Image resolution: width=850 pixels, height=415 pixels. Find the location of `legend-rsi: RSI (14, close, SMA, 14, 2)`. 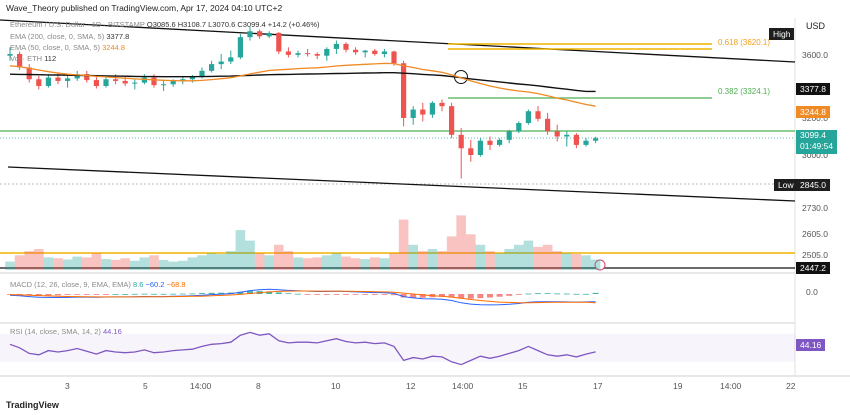

legend-rsi: RSI (14, close, SMA, 14, 2) is located at coordinates (55, 331).